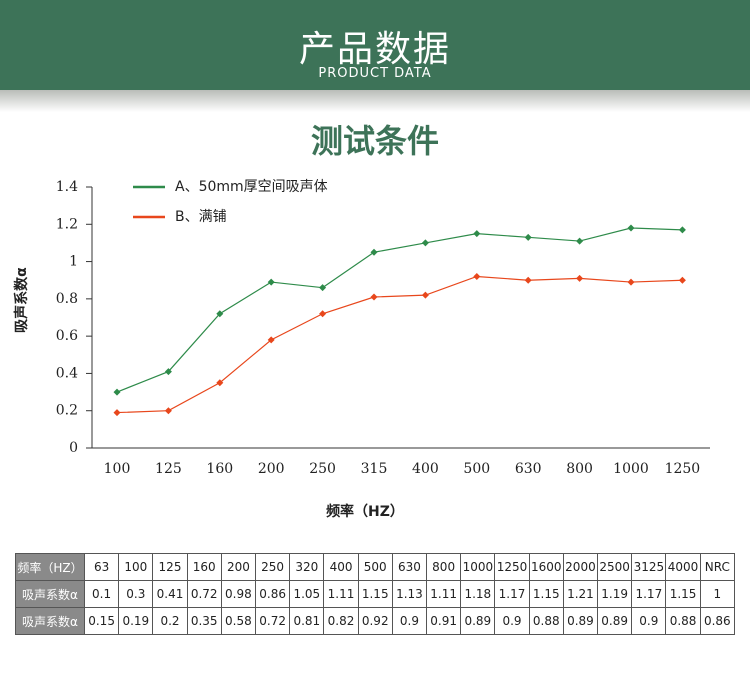 The height and width of the screenshot is (676, 750). What do you see at coordinates (73, 262) in the screenshot?
I see `y-tick-label: 1` at bounding box center [73, 262].